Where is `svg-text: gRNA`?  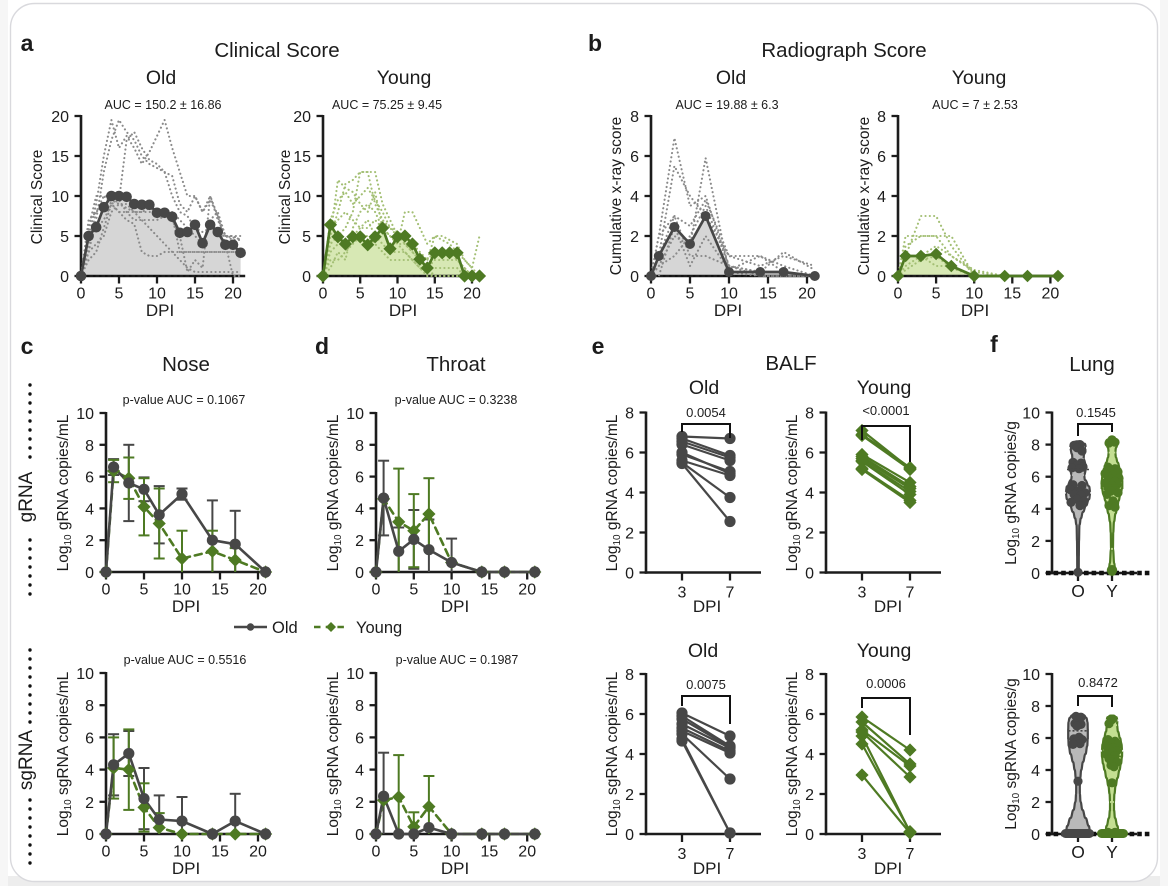
svg-text: gRNA is located at coordinates (26, 496).